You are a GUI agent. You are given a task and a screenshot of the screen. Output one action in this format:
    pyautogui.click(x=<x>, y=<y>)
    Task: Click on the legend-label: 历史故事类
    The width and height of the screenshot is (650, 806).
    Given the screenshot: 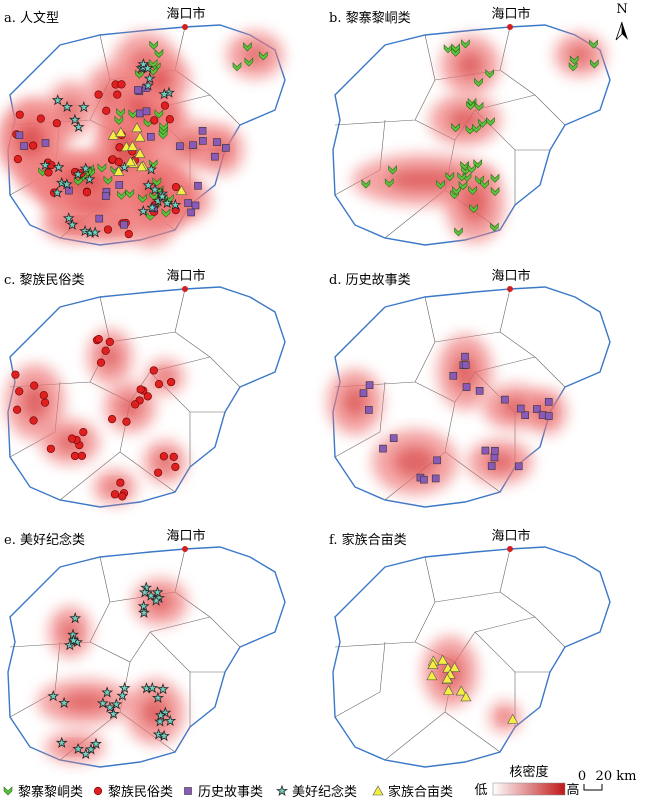 What is the action you would take?
    pyautogui.click(x=230, y=792)
    